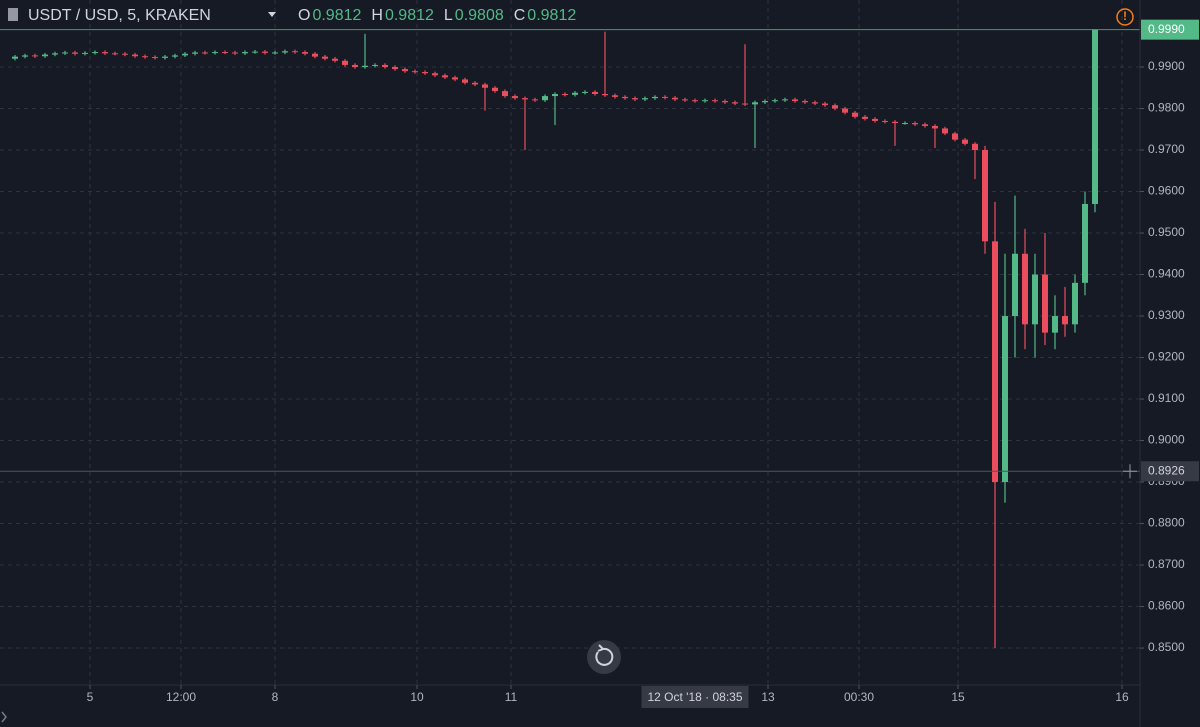 Image resolution: width=1200 pixels, height=727 pixels. I want to click on x-tick-label: 00:30, so click(859, 697).